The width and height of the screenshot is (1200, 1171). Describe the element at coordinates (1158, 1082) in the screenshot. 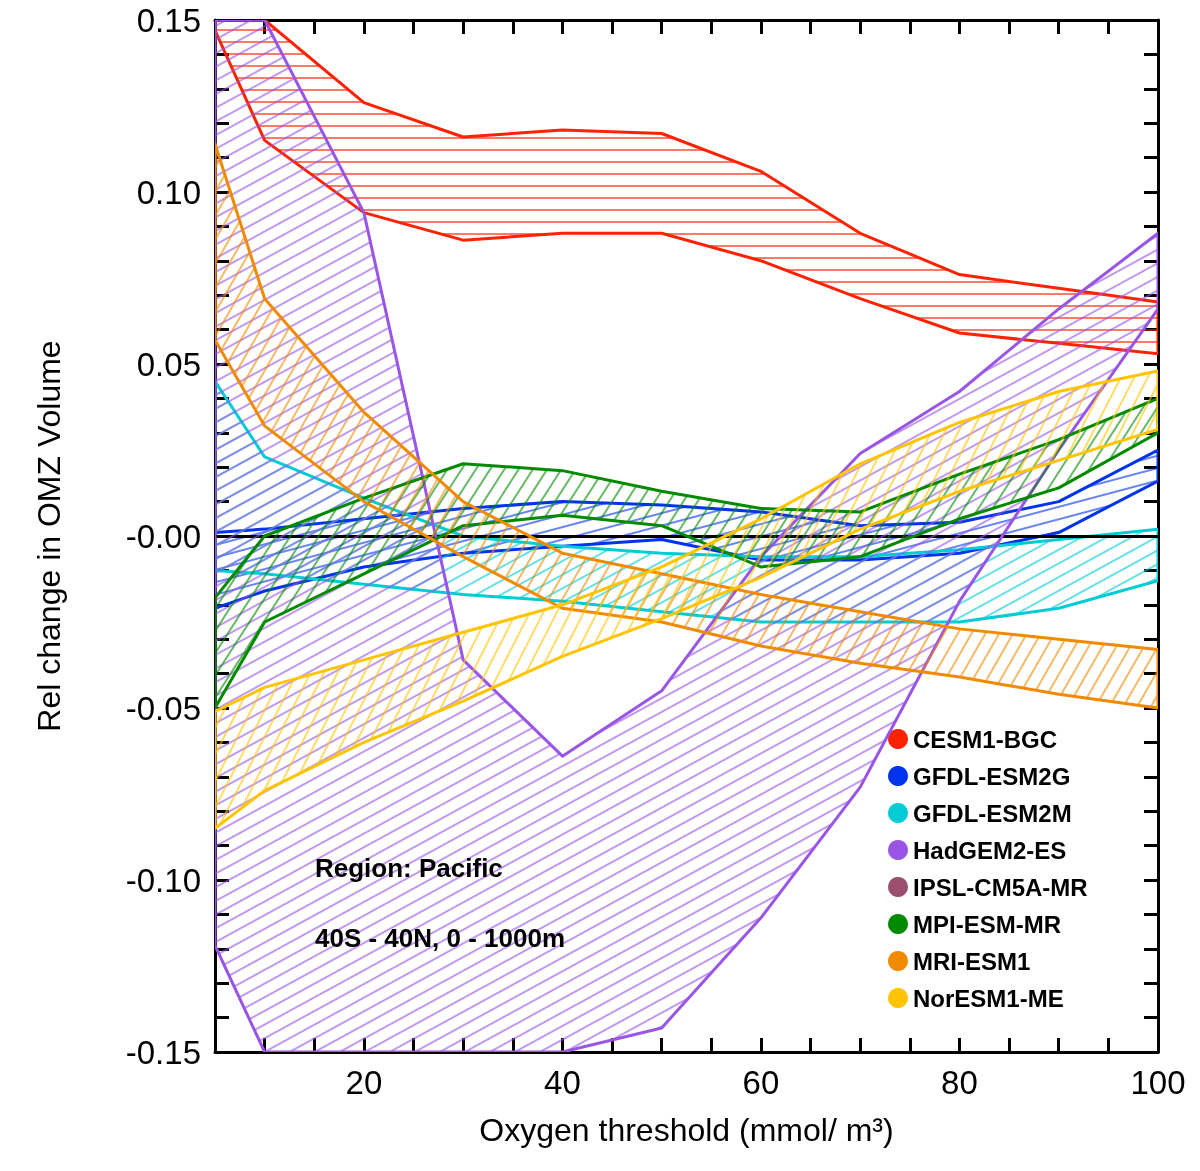

I see `x-tick-label: 100` at that location.